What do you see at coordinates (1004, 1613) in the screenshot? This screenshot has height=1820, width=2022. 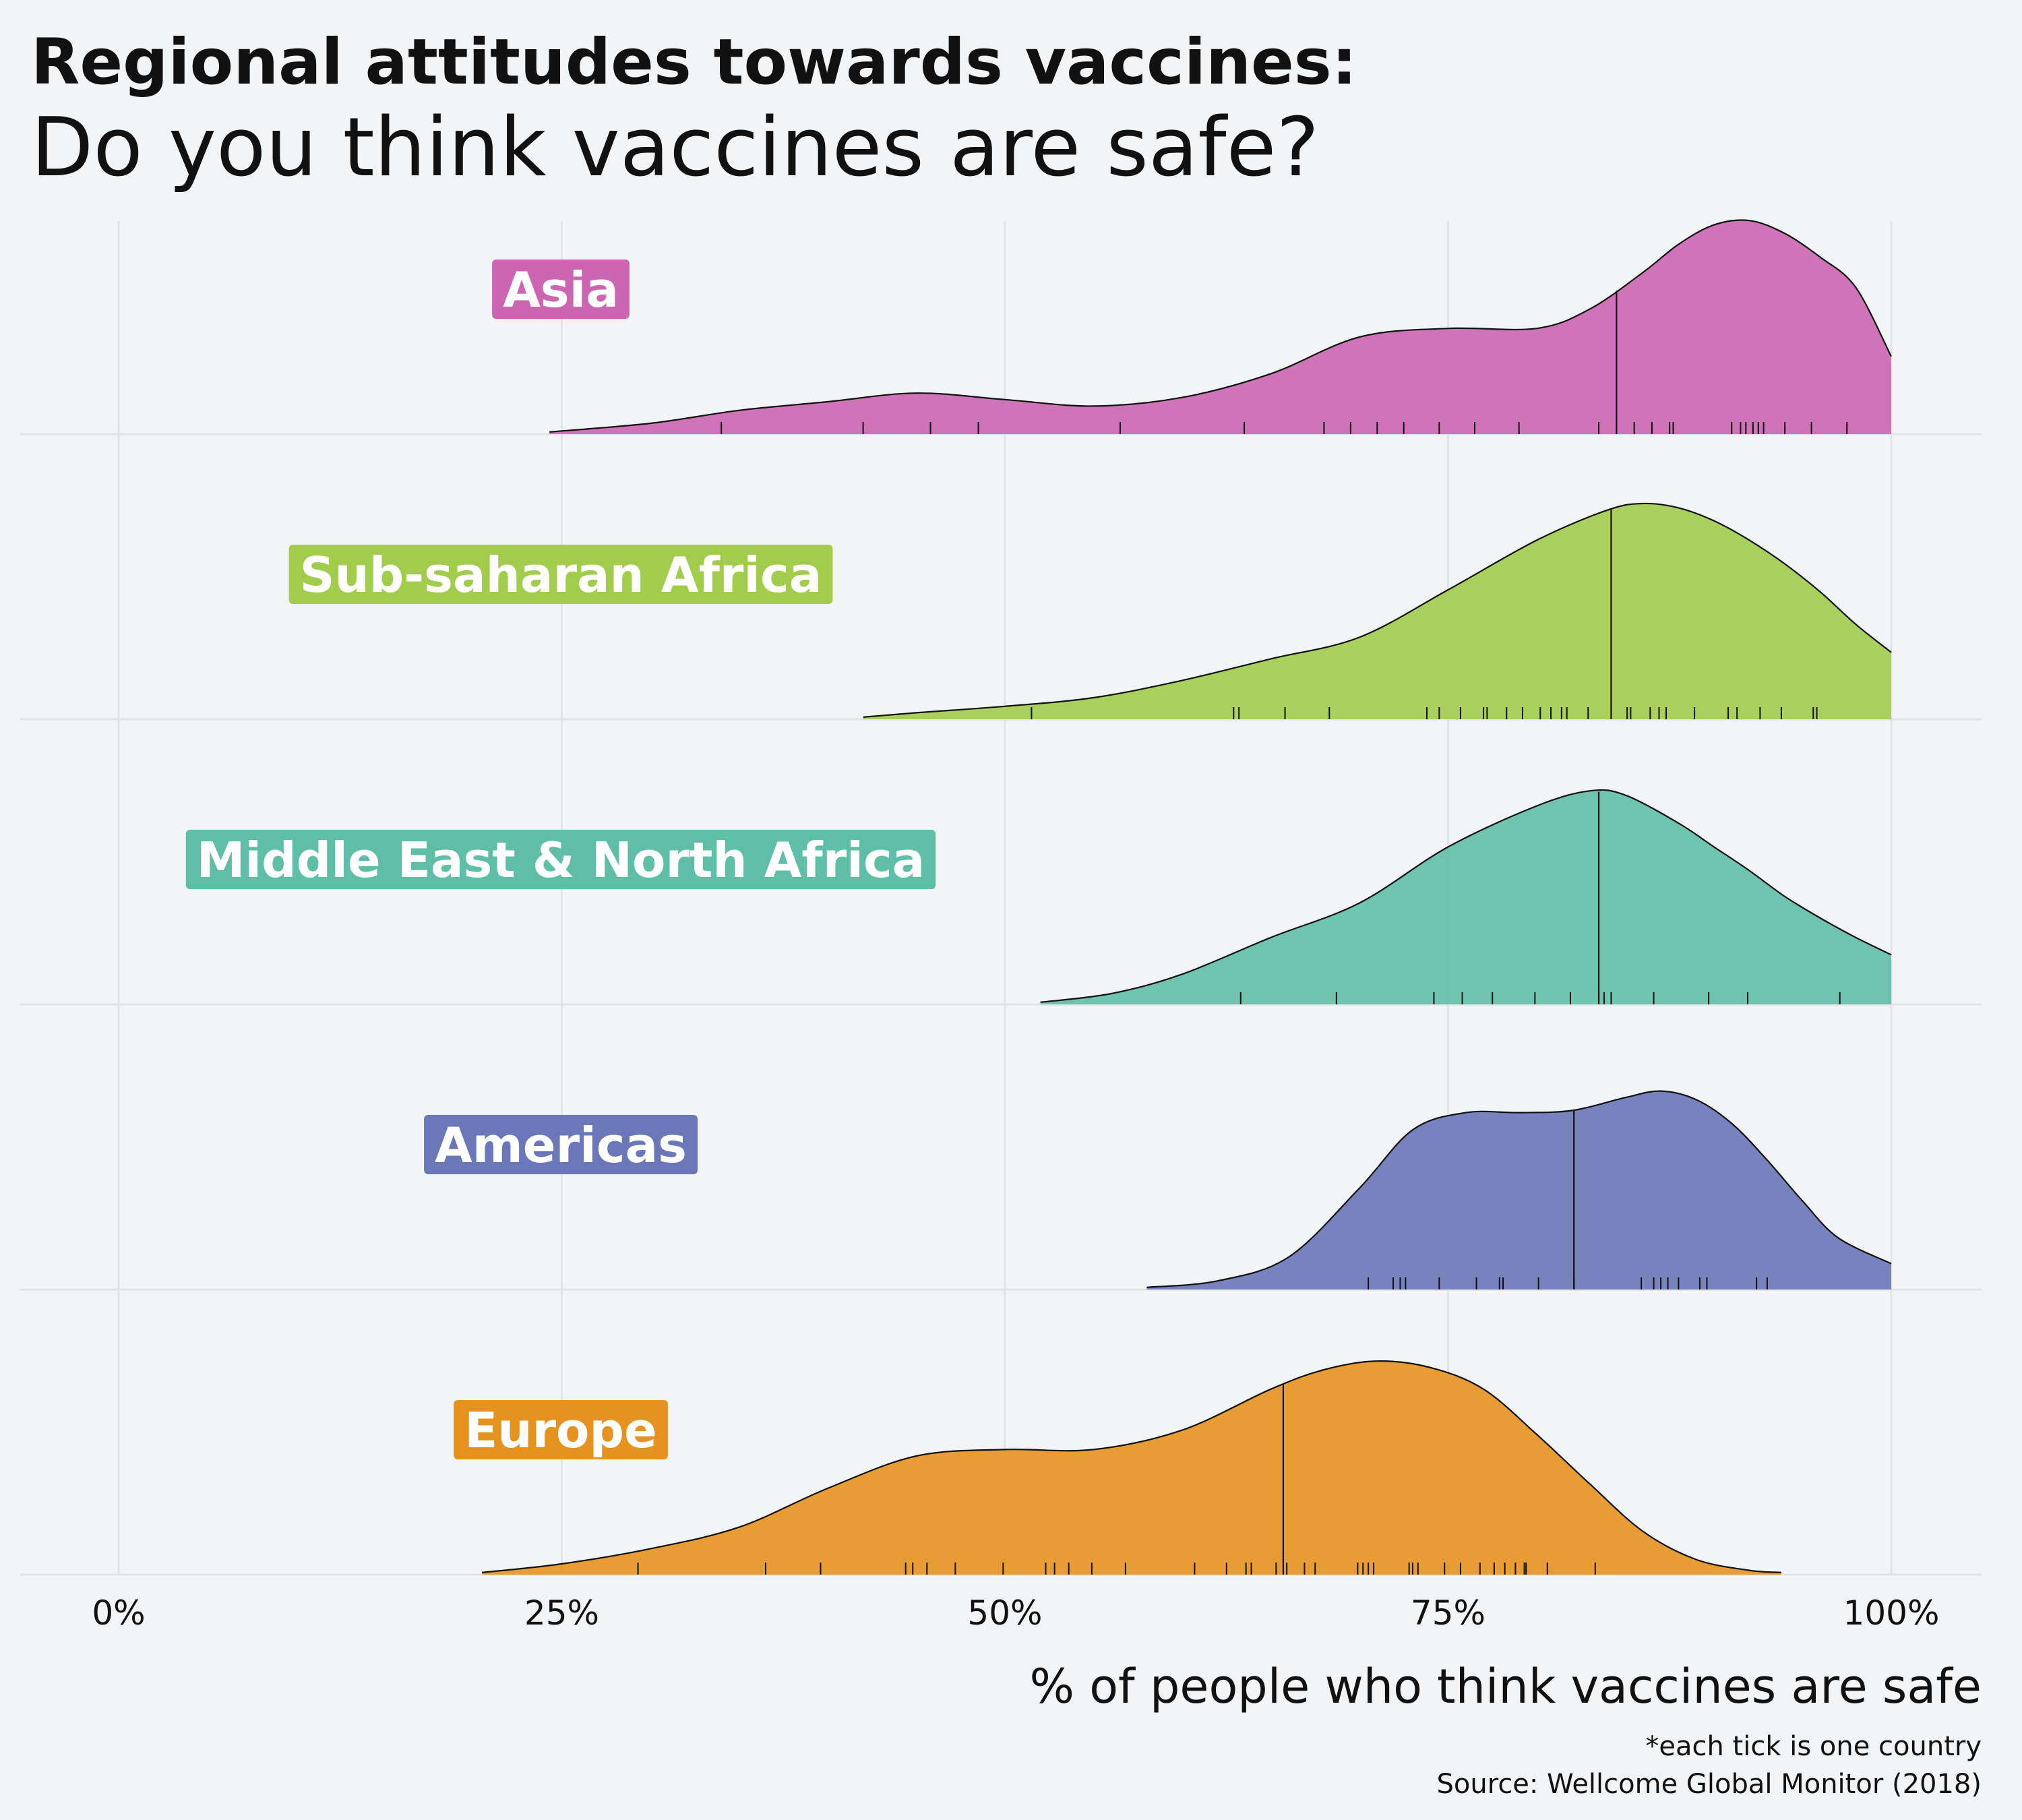 I see `x-tick-label: 50%` at bounding box center [1004, 1613].